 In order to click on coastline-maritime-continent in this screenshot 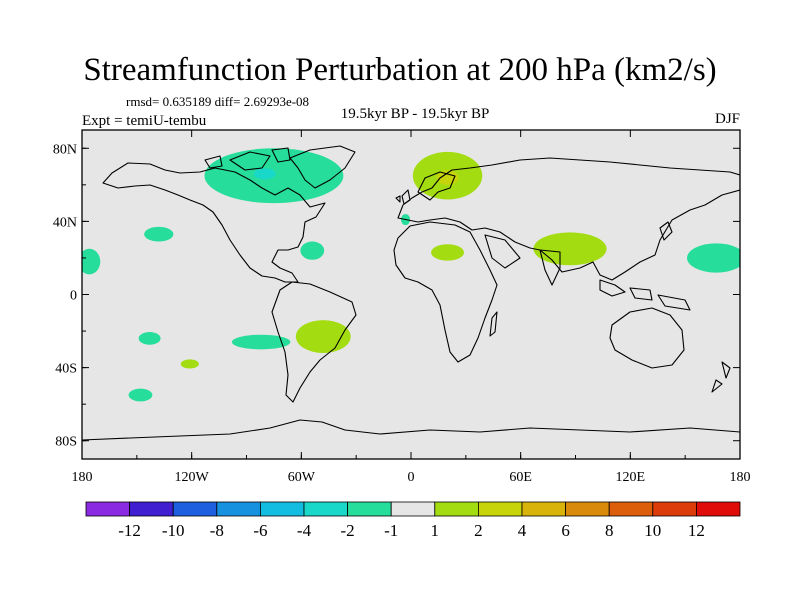, I will do `click(645, 295)`.